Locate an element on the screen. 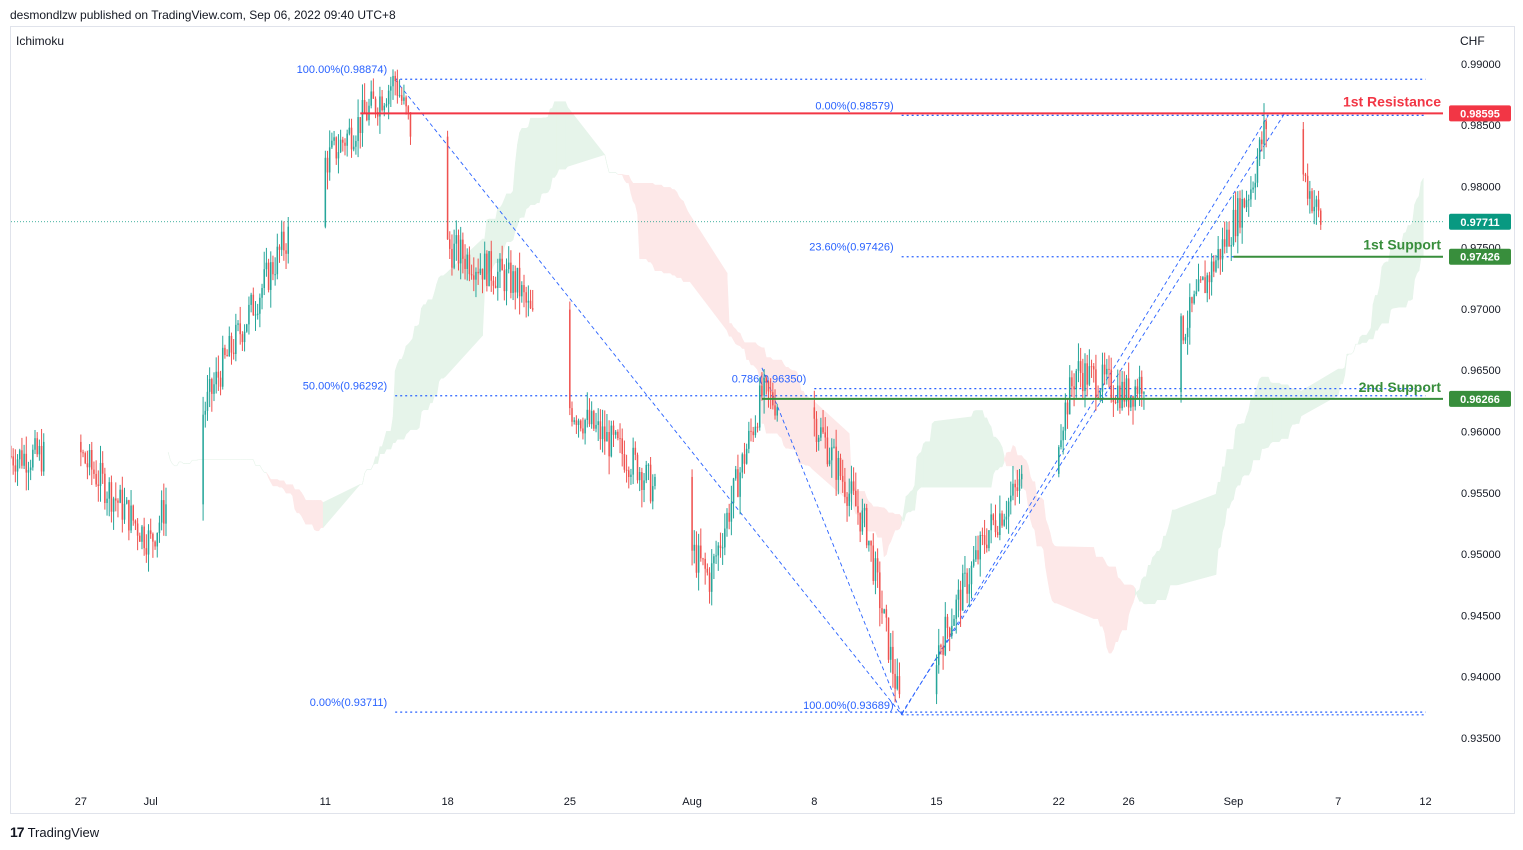  price-tick-label: 0.98500 is located at coordinates (1481, 126).